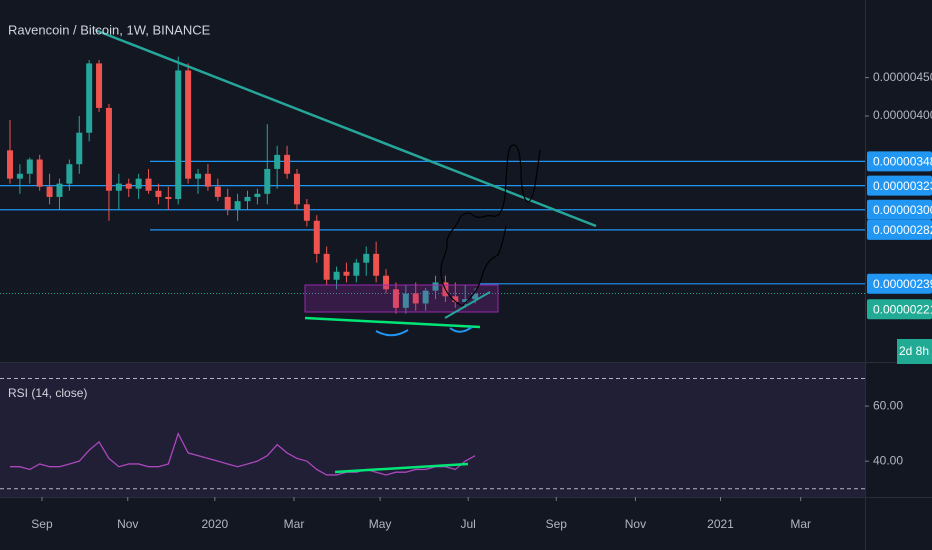  What do you see at coordinates (47, 393) in the screenshot?
I see `rsi-title: RSI (14, close)` at bounding box center [47, 393].